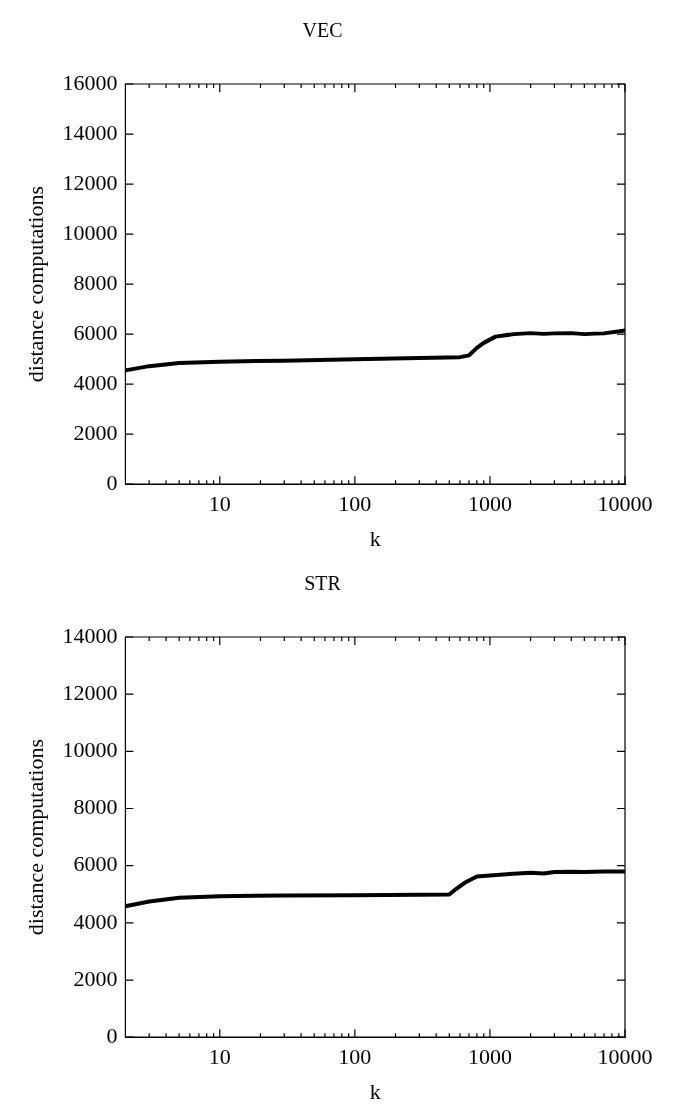 The height and width of the screenshot is (1106, 675). Describe the element at coordinates (322, 30) in the screenshot. I see `chart-title: VEC` at that location.